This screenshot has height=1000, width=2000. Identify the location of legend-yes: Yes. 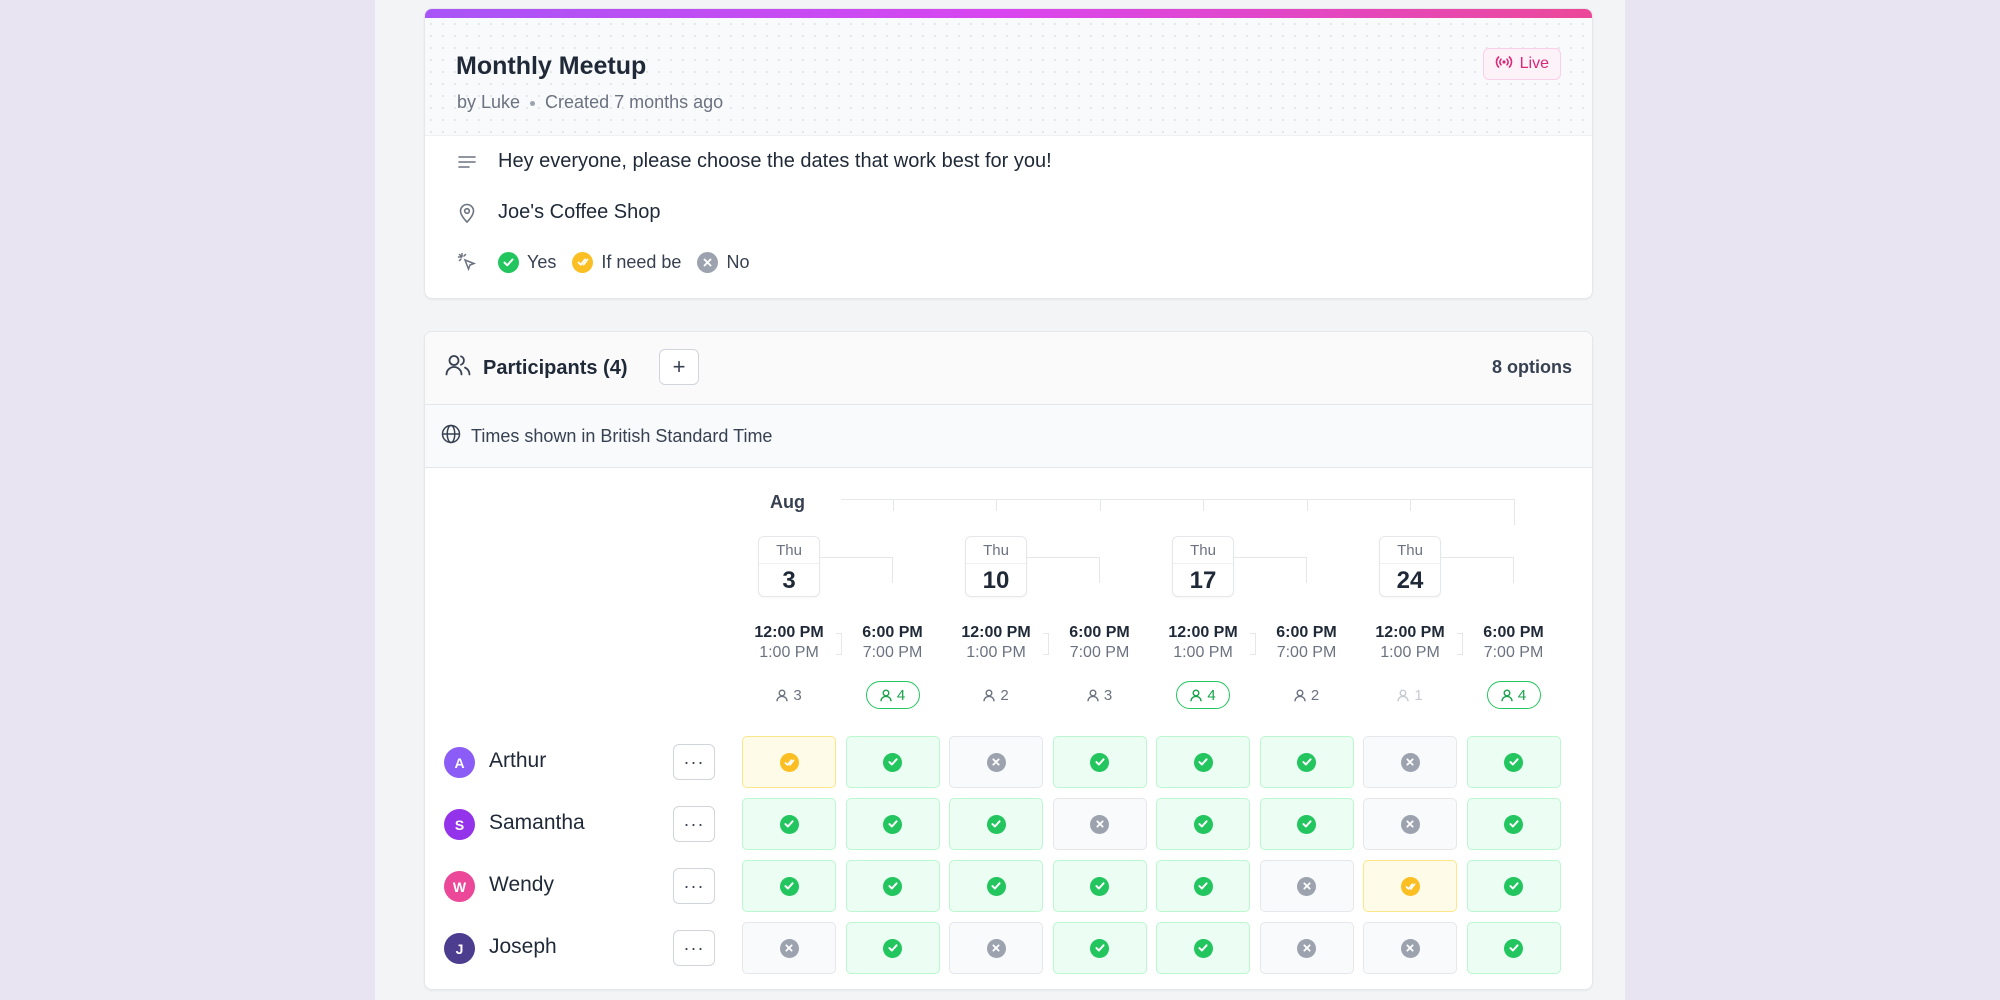
(527, 262).